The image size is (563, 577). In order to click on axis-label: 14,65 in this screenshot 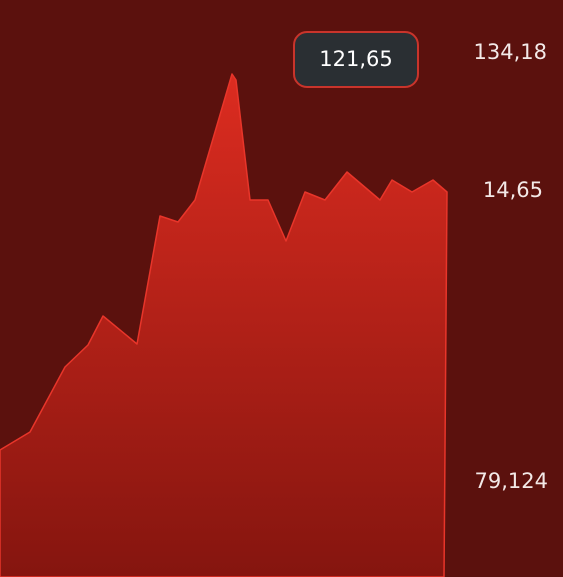, I will do `click(513, 190)`.